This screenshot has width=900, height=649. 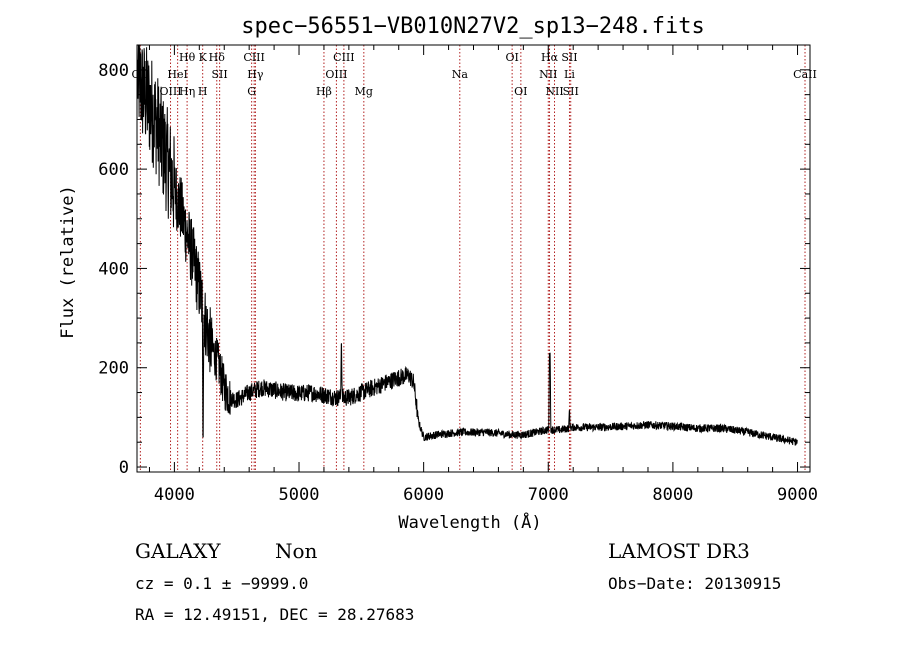 I want to click on ra-dec-line: RA = 12.49151, DEC = 28.27683, so click(x=274, y=614).